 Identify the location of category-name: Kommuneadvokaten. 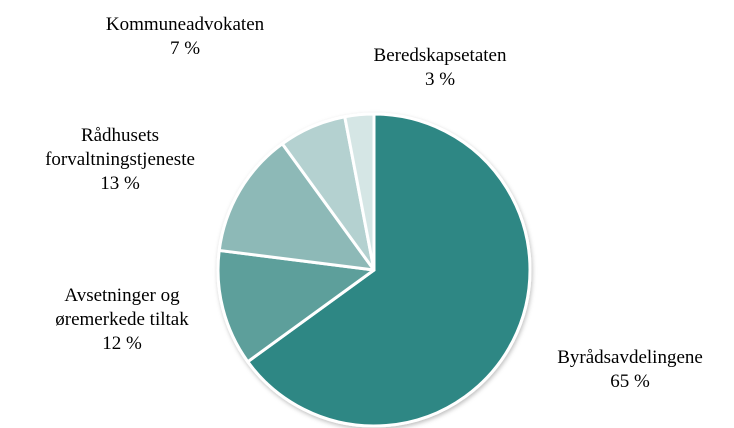
(185, 24).